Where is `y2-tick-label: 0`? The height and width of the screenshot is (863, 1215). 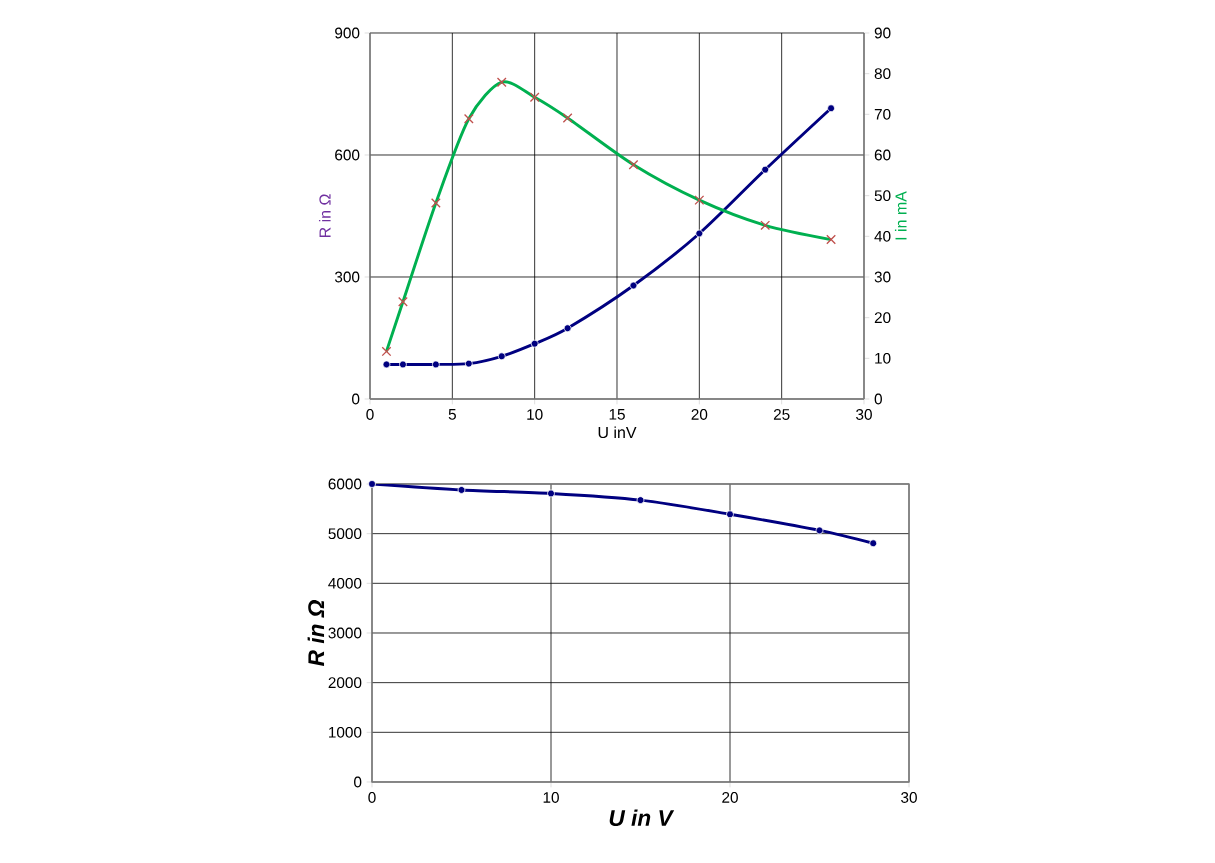 y2-tick-label: 0 is located at coordinates (878, 399).